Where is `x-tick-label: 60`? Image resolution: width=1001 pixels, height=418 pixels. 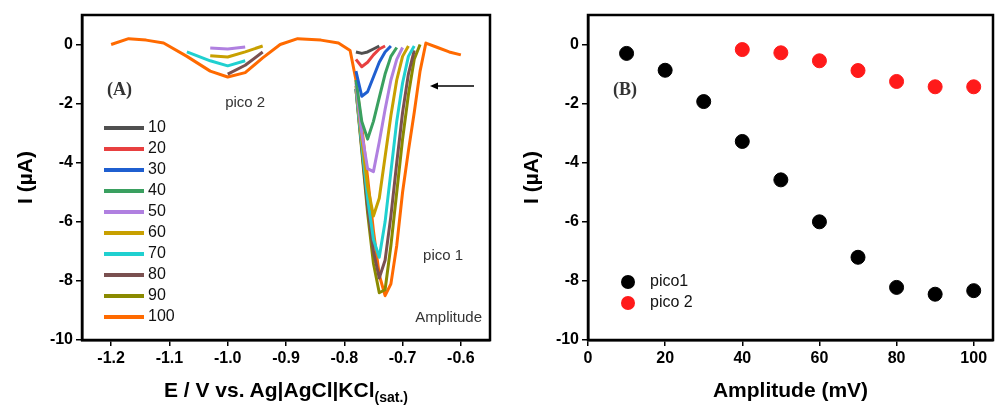 x-tick-label: 60 is located at coordinates (819, 358).